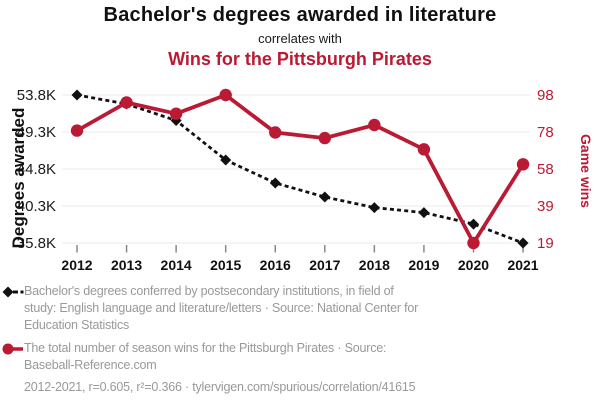 The height and width of the screenshot is (408, 600). I want to click on right-axis-tick-label: 58, so click(545, 169).